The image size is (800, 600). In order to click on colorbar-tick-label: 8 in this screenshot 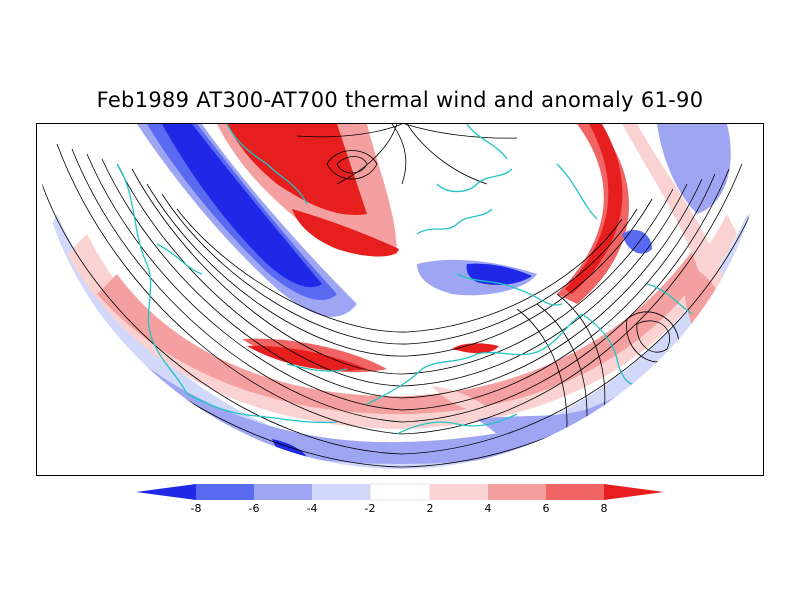, I will do `click(604, 508)`.